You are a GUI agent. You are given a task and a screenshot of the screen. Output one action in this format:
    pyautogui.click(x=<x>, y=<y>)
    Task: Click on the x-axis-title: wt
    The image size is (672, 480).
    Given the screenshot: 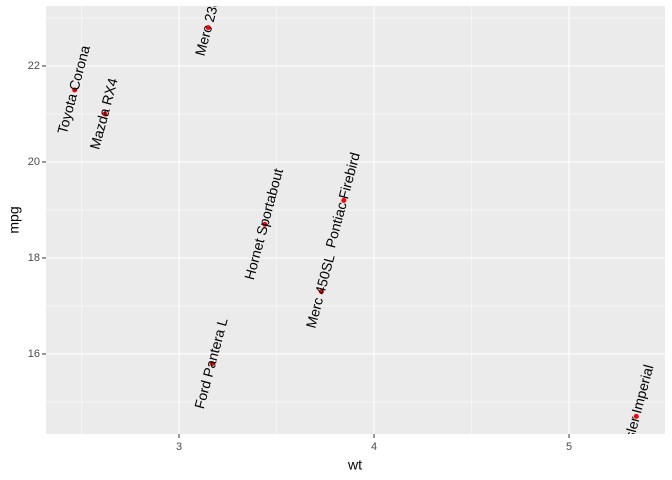 What is the action you would take?
    pyautogui.click(x=354, y=465)
    